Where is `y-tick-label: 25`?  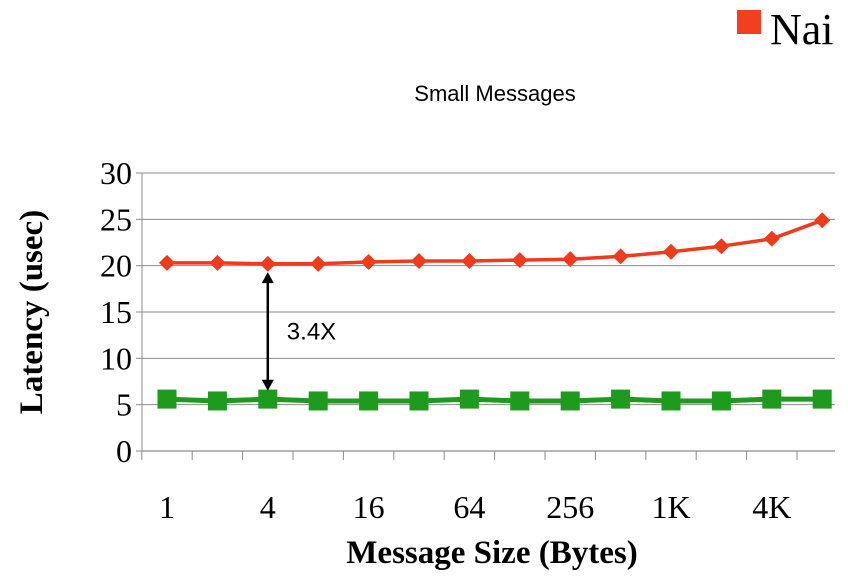
y-tick-label: 25 is located at coordinates (116, 219).